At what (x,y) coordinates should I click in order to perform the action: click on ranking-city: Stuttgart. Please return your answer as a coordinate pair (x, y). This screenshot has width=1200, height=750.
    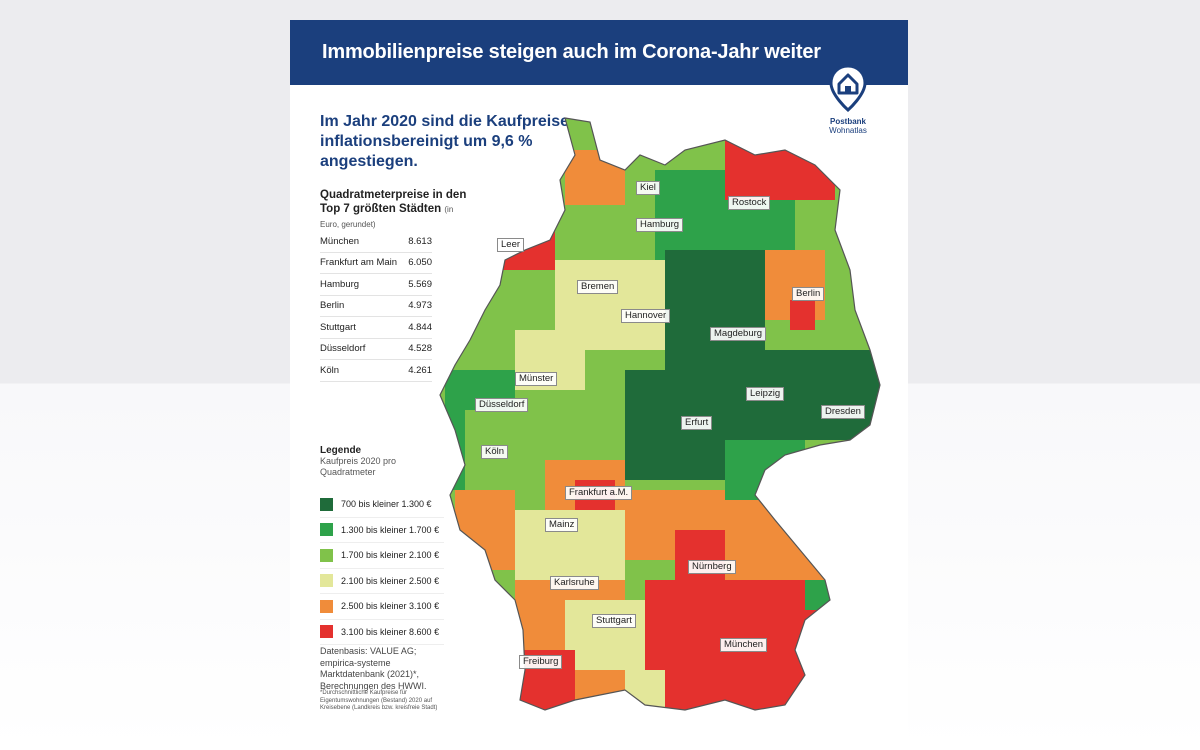
    Looking at the image, I should click on (338, 327).